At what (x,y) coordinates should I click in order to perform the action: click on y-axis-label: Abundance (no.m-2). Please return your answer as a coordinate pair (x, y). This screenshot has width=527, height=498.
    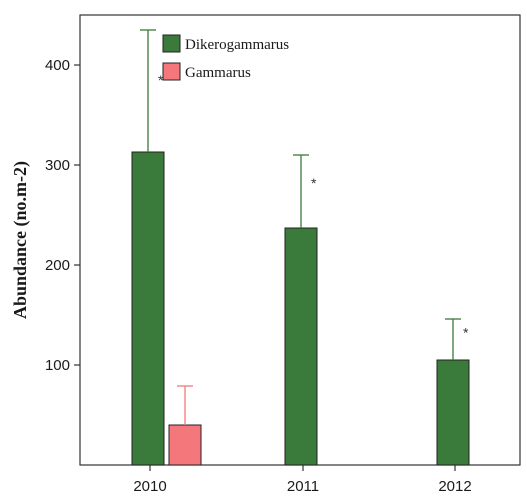
    Looking at the image, I should click on (20, 240).